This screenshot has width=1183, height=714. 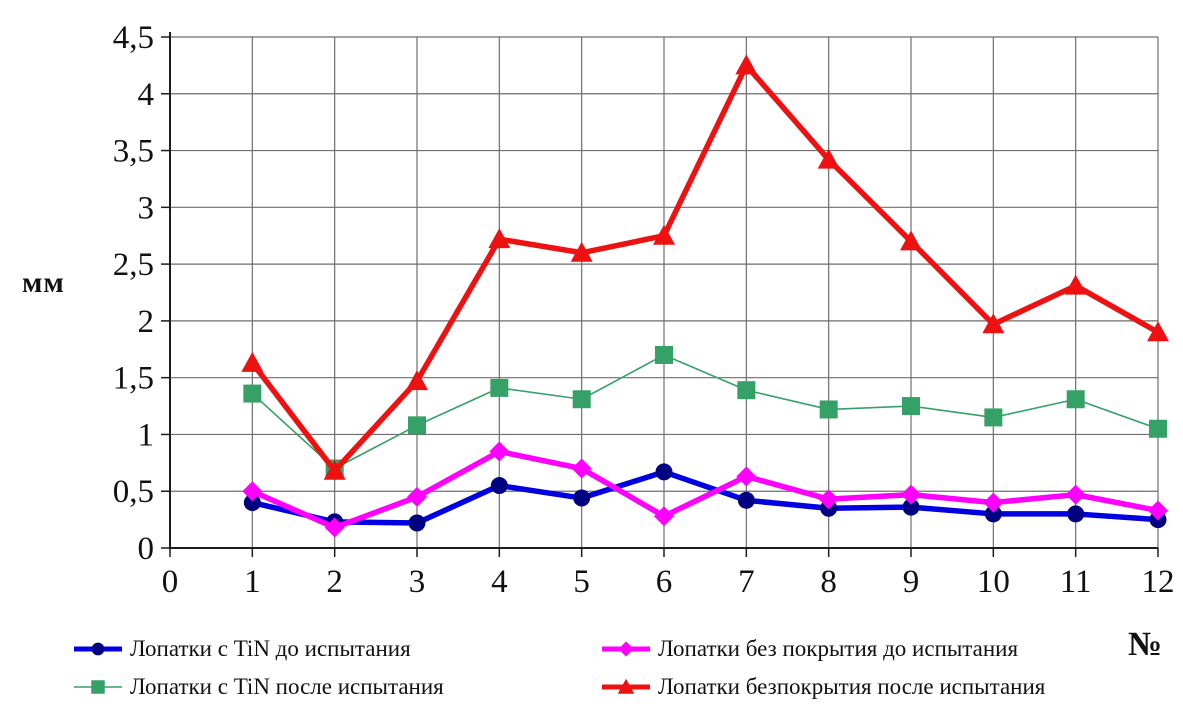 I want to click on svg-text: 1,5, so click(x=133, y=379).